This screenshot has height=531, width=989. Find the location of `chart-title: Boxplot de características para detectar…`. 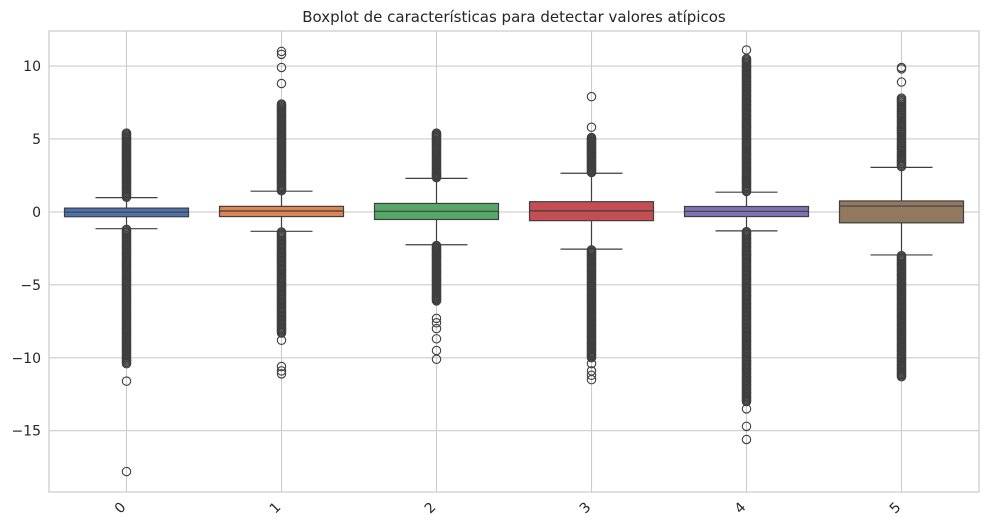

chart-title: Boxplot de características para detectar… is located at coordinates (514, 17).